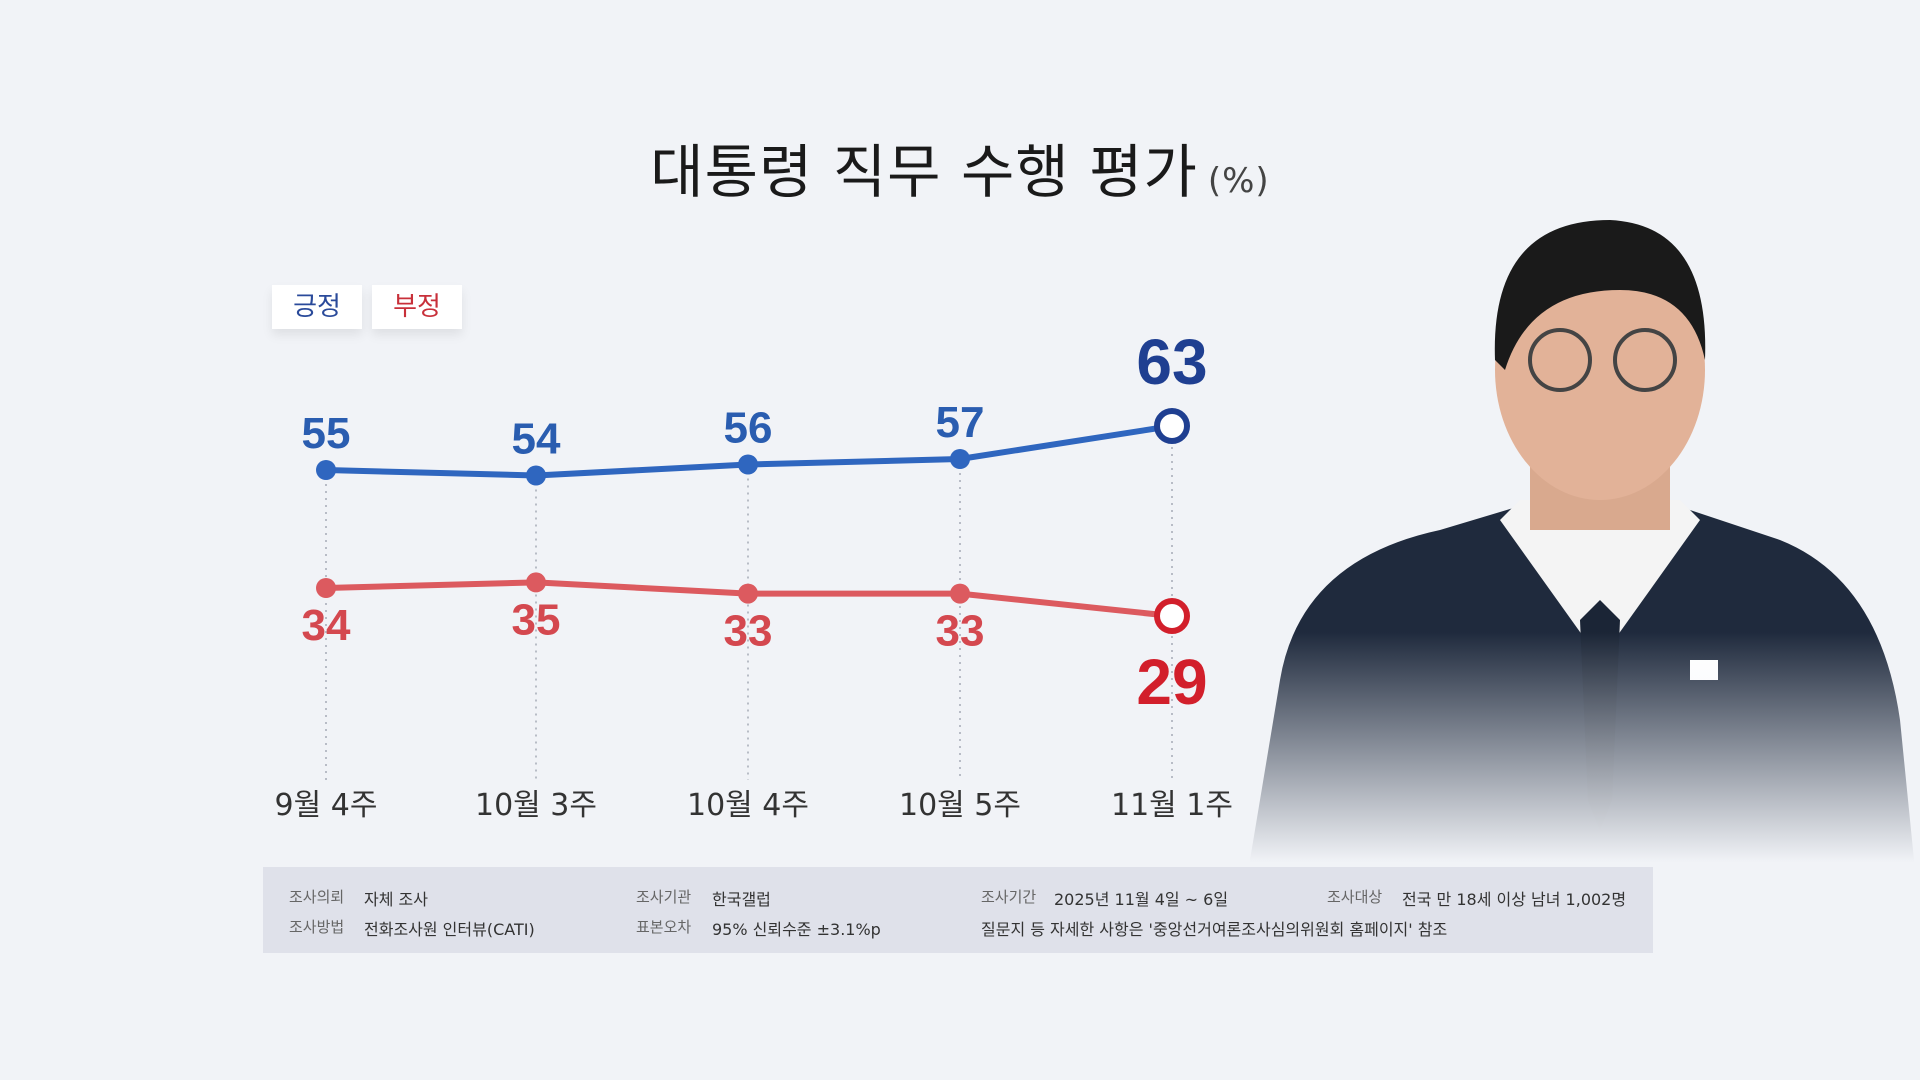 This screenshot has width=1920, height=1080. What do you see at coordinates (796, 929) in the screenshot?
I see `error-value: 95% 신뢰수준 ±3.1%p` at bounding box center [796, 929].